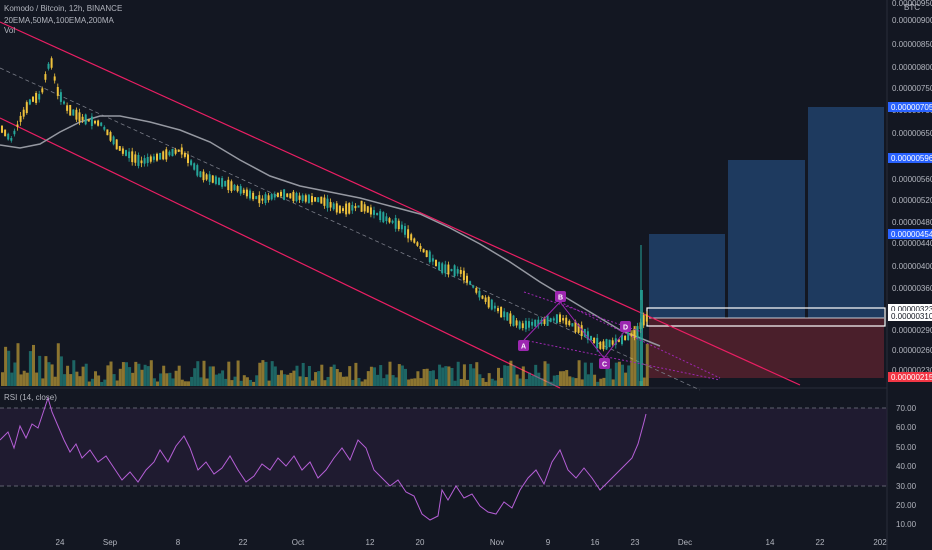 This screenshot has width=932, height=550. What do you see at coordinates (560, 296) in the screenshot?
I see `pattern-point-b: B` at bounding box center [560, 296].